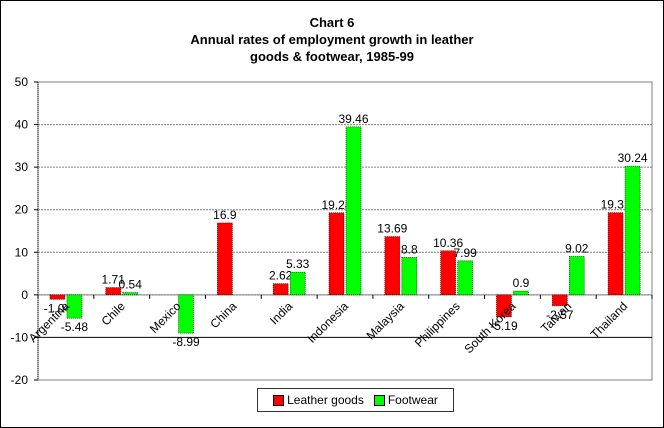 The width and height of the screenshot is (664, 428). Describe the element at coordinates (412, 400) in the screenshot. I see `legend-label-footwear: Footwear` at that location.